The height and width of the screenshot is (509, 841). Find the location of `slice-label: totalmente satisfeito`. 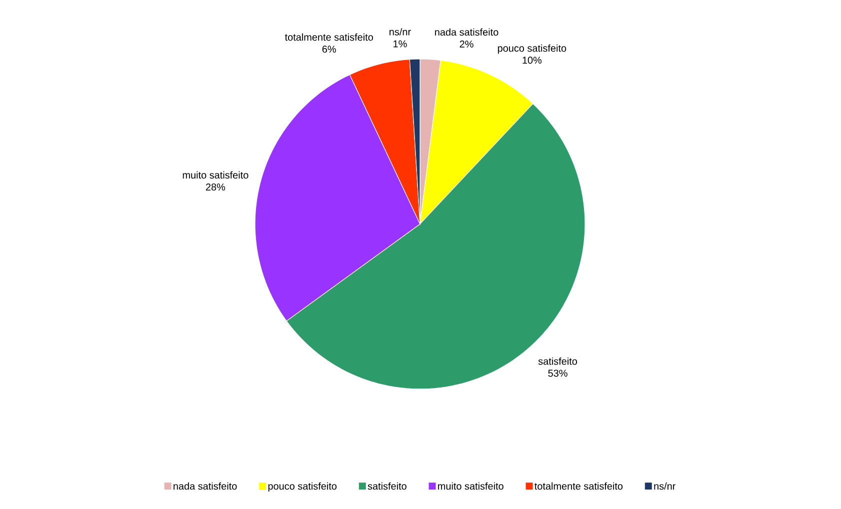

slice-label: totalmente satisfeito is located at coordinates (328, 37).